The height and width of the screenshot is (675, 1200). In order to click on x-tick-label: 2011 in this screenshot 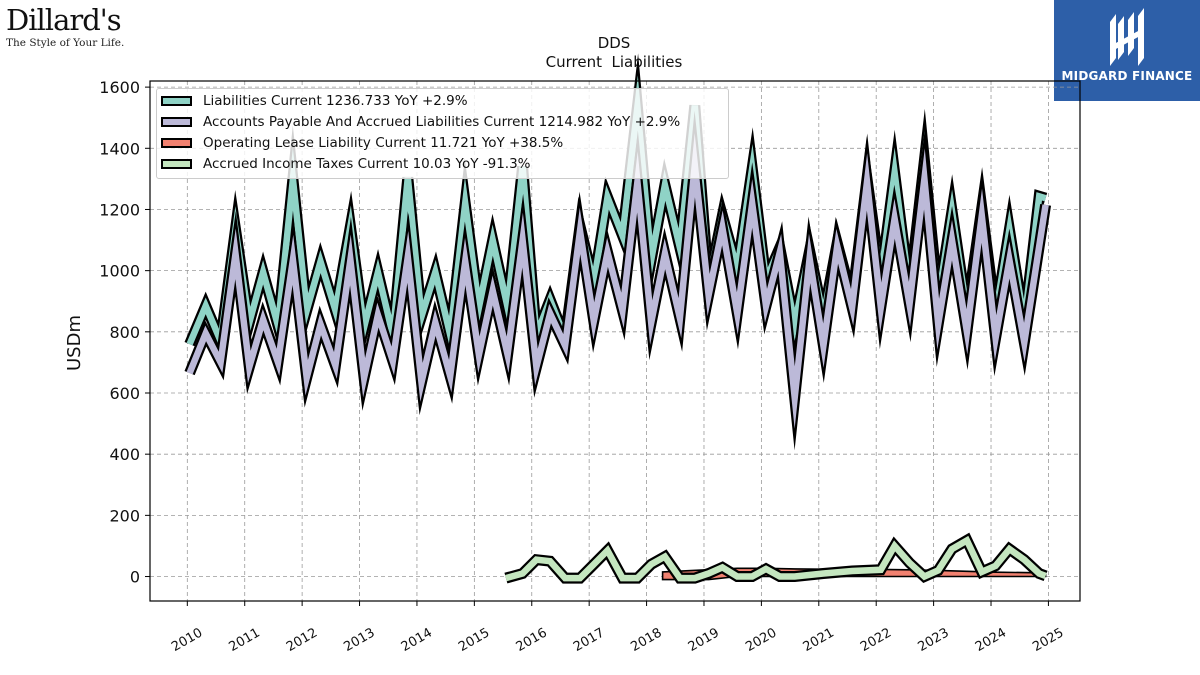, I will do `click(245, 640)`.